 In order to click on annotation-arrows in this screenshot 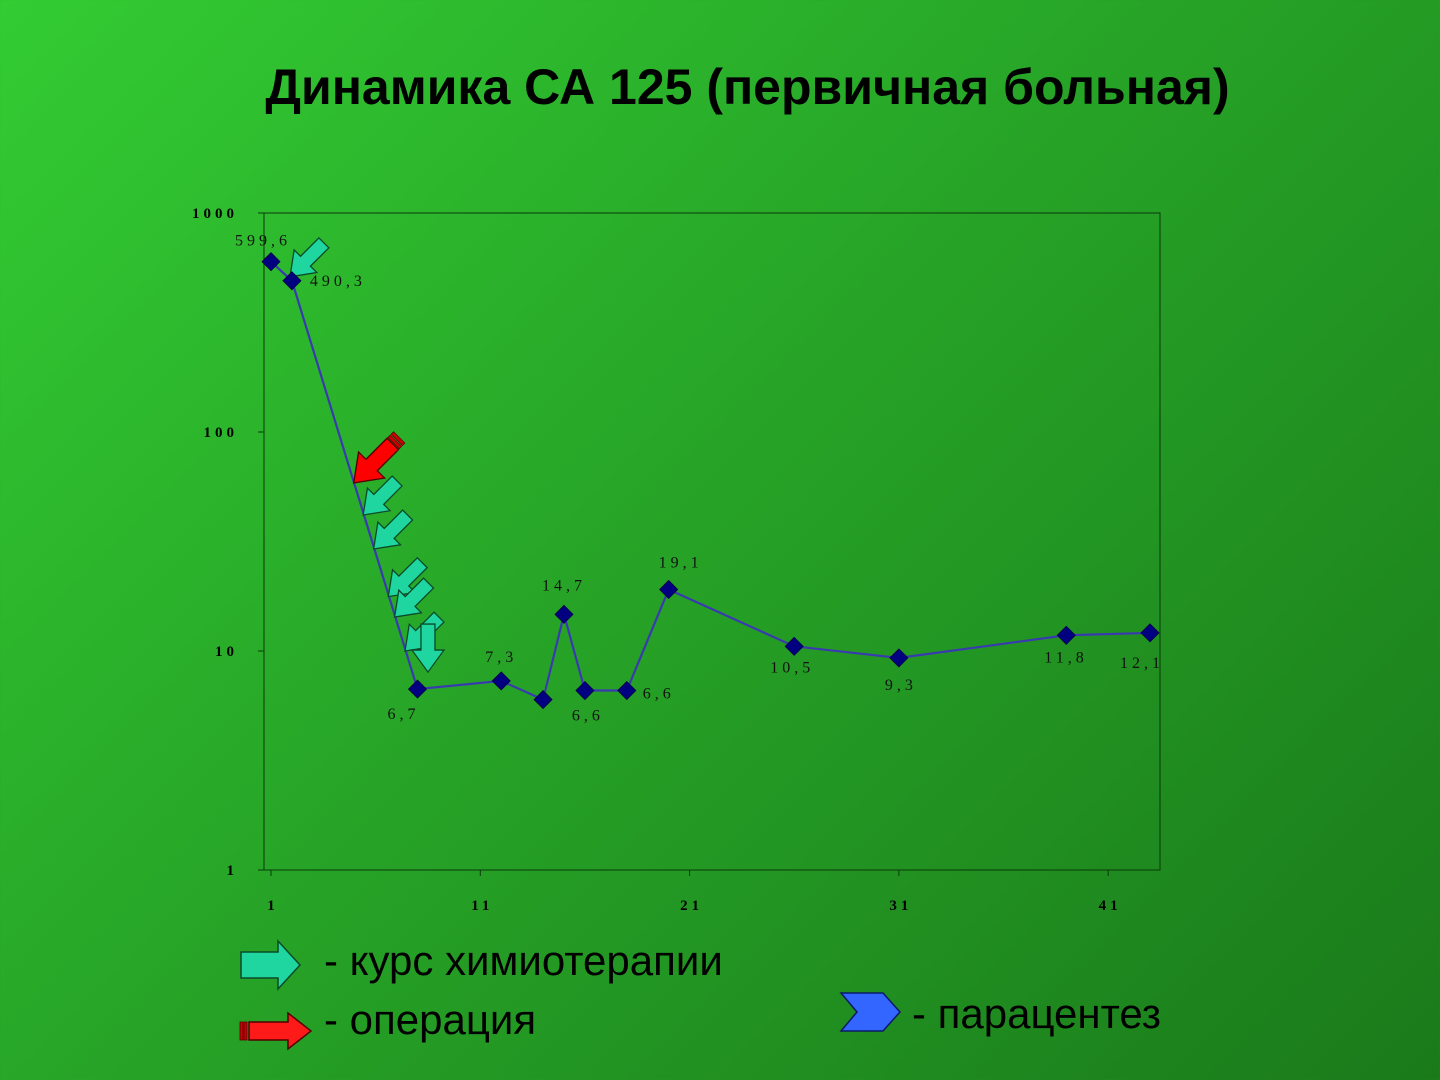, I will do `click(367, 455)`.